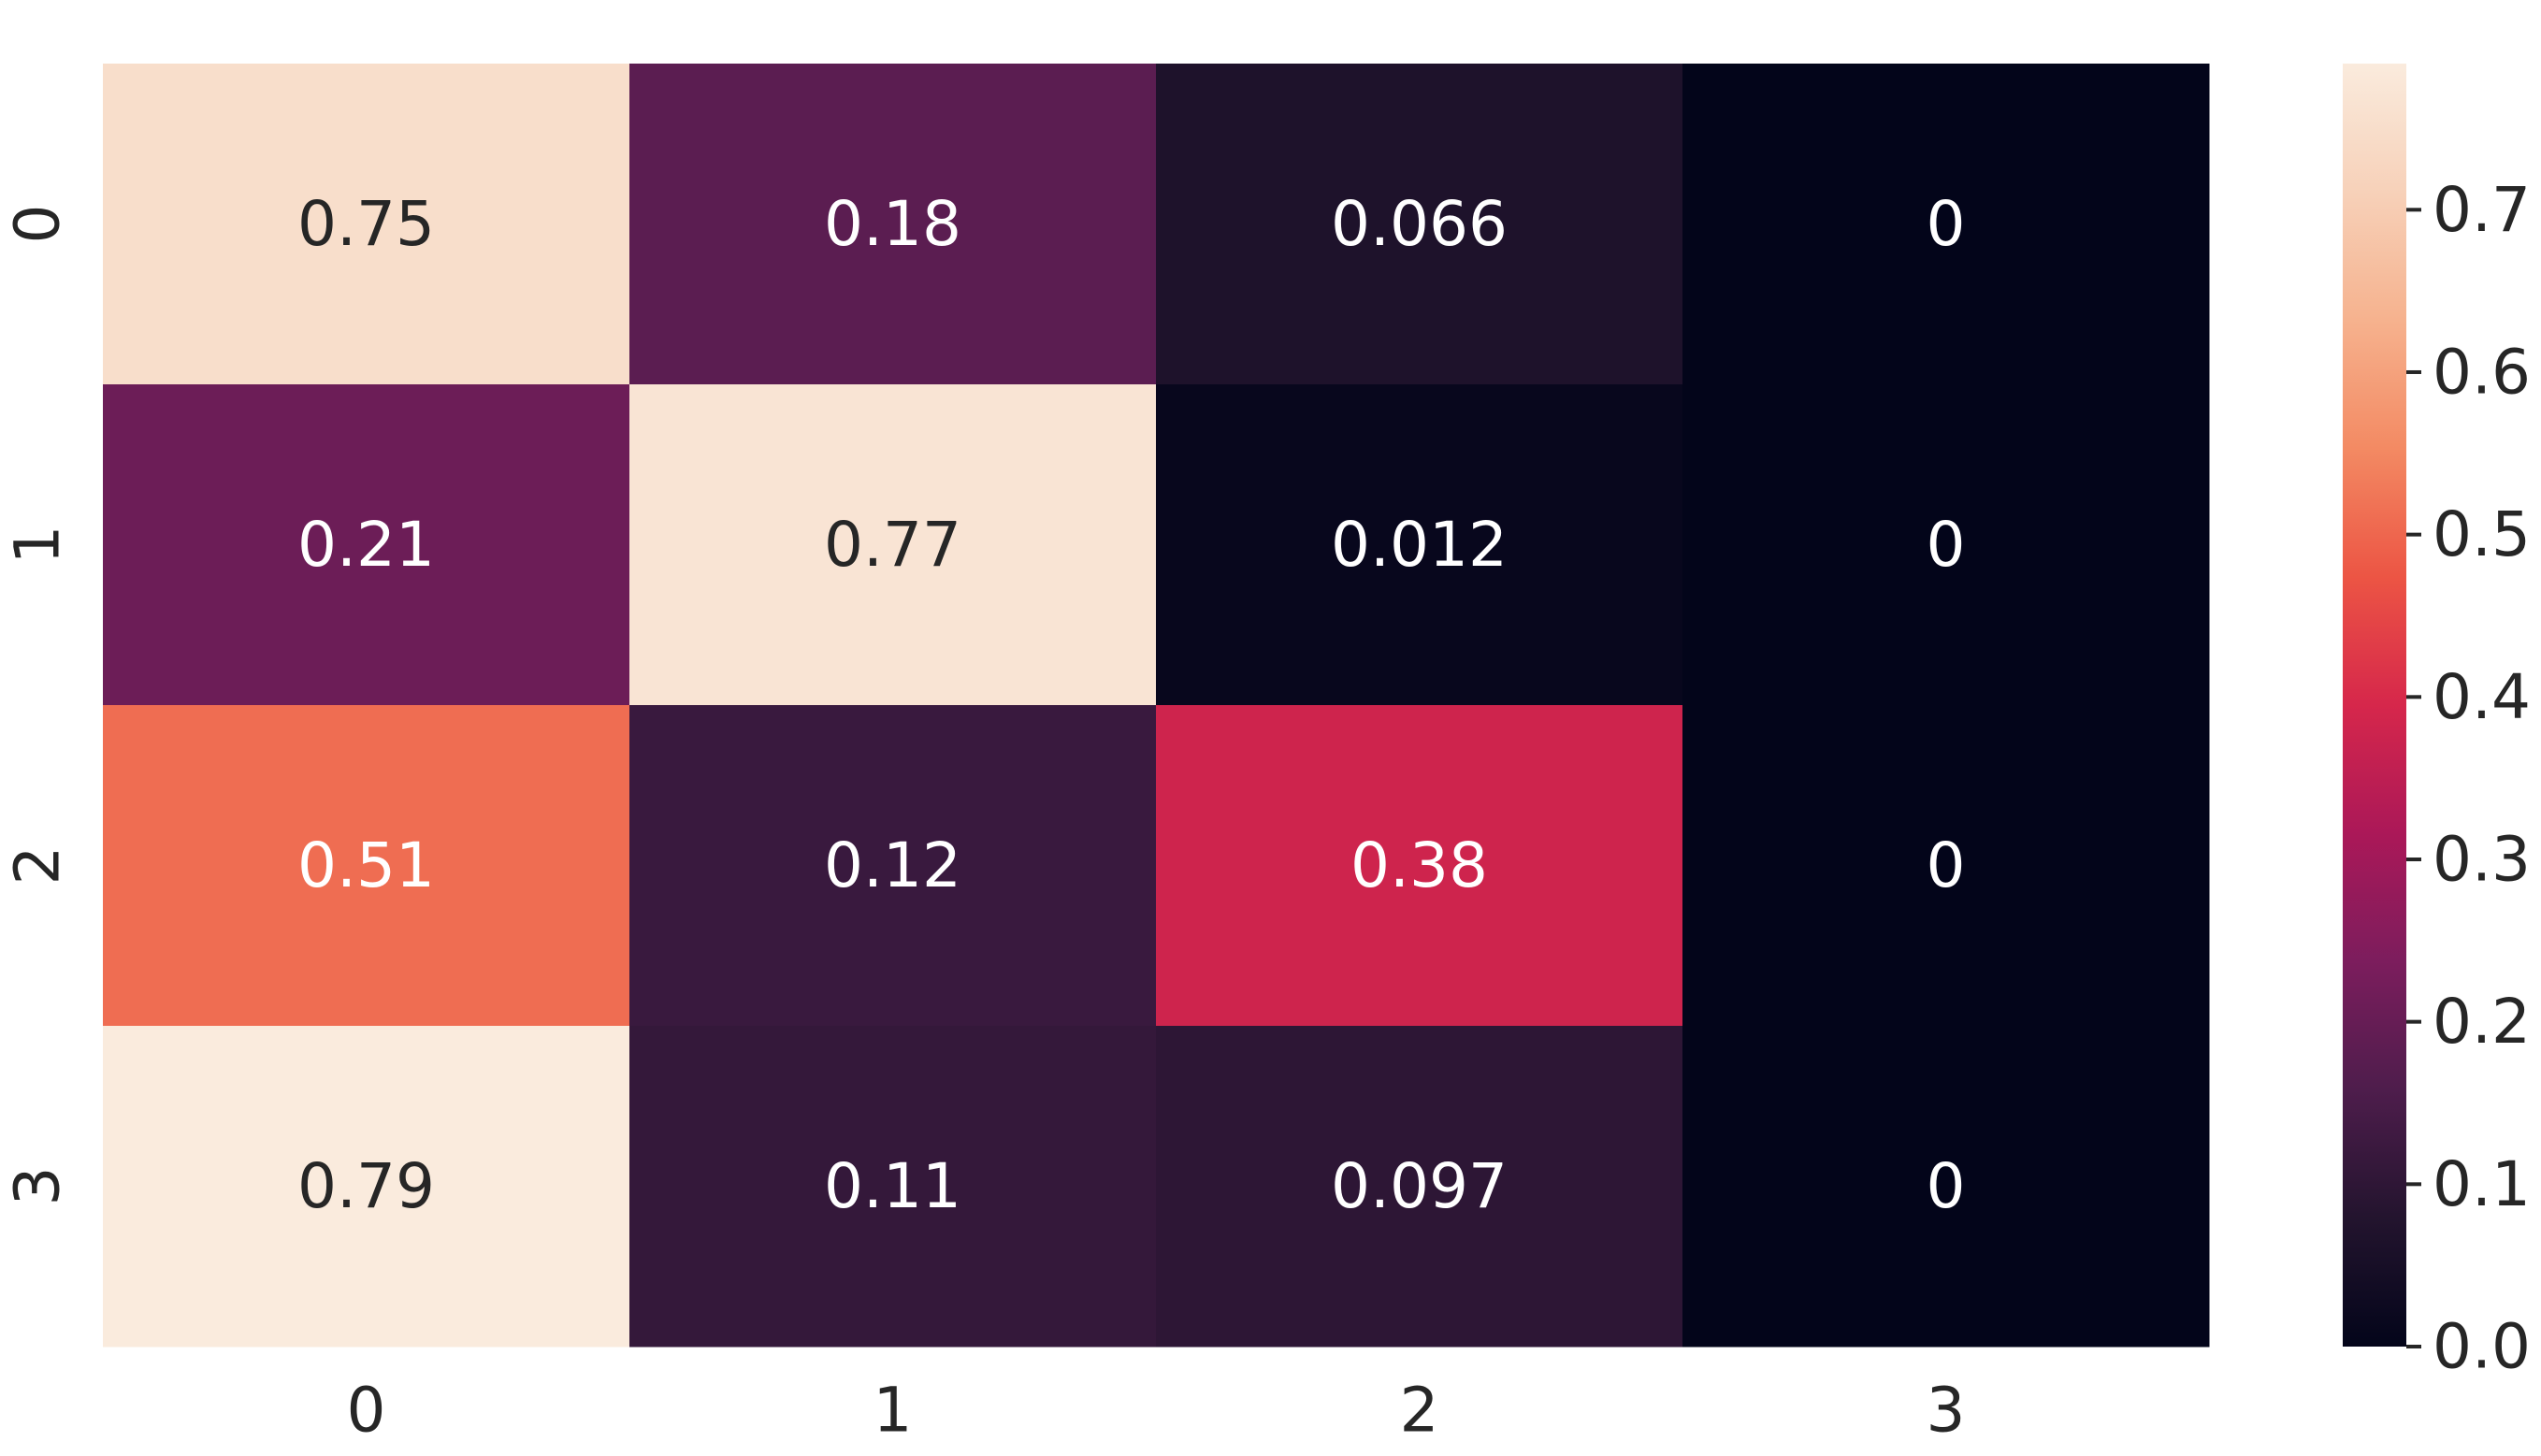  Describe the element at coordinates (2482, 697) in the screenshot. I see `colorbar-tick-label-4: 0.4` at that location.